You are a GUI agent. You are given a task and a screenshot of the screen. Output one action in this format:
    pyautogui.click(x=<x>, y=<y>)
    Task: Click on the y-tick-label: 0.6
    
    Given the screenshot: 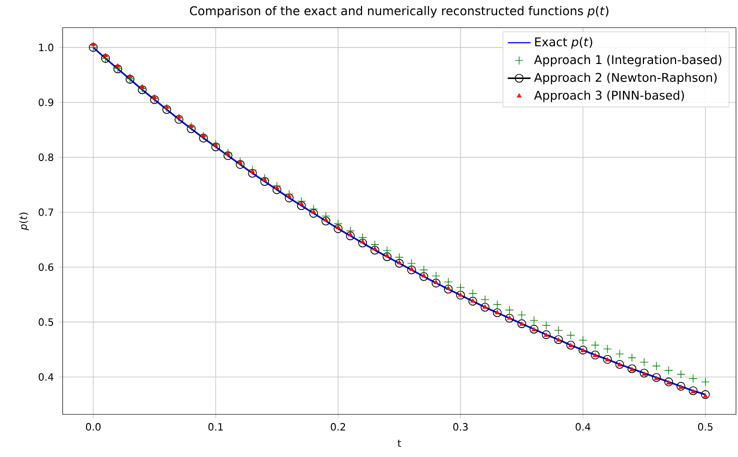 What is the action you would take?
    pyautogui.click(x=46, y=267)
    